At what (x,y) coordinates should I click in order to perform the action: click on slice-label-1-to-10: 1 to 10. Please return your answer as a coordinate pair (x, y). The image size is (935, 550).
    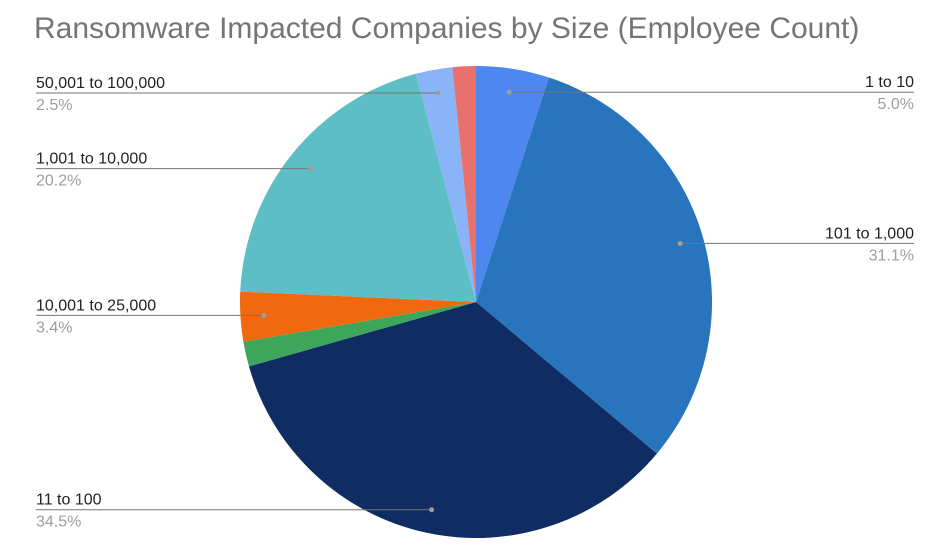
    Looking at the image, I should click on (889, 82).